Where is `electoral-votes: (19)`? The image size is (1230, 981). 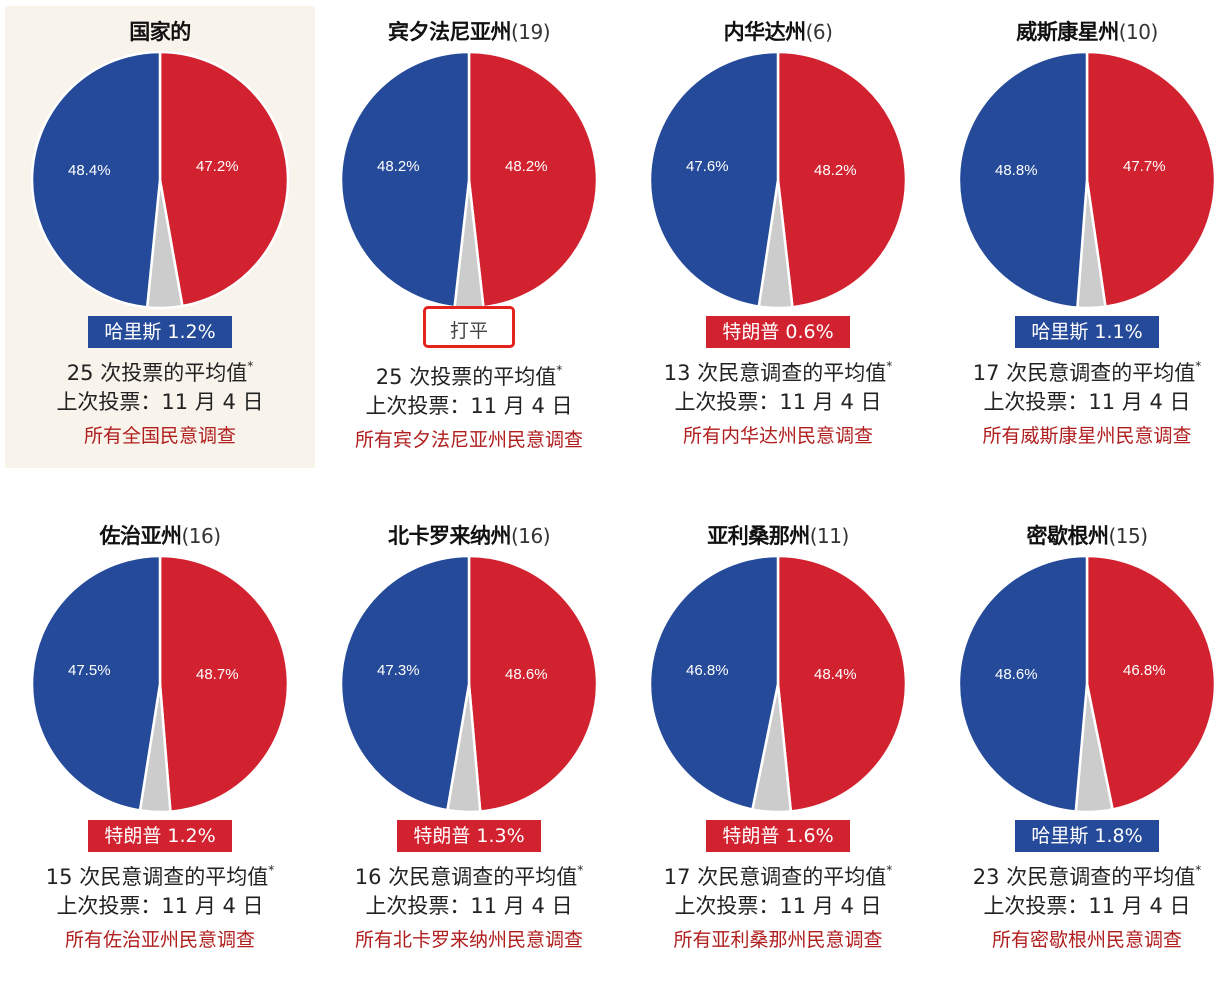
electoral-votes: (19) is located at coordinates (530, 32).